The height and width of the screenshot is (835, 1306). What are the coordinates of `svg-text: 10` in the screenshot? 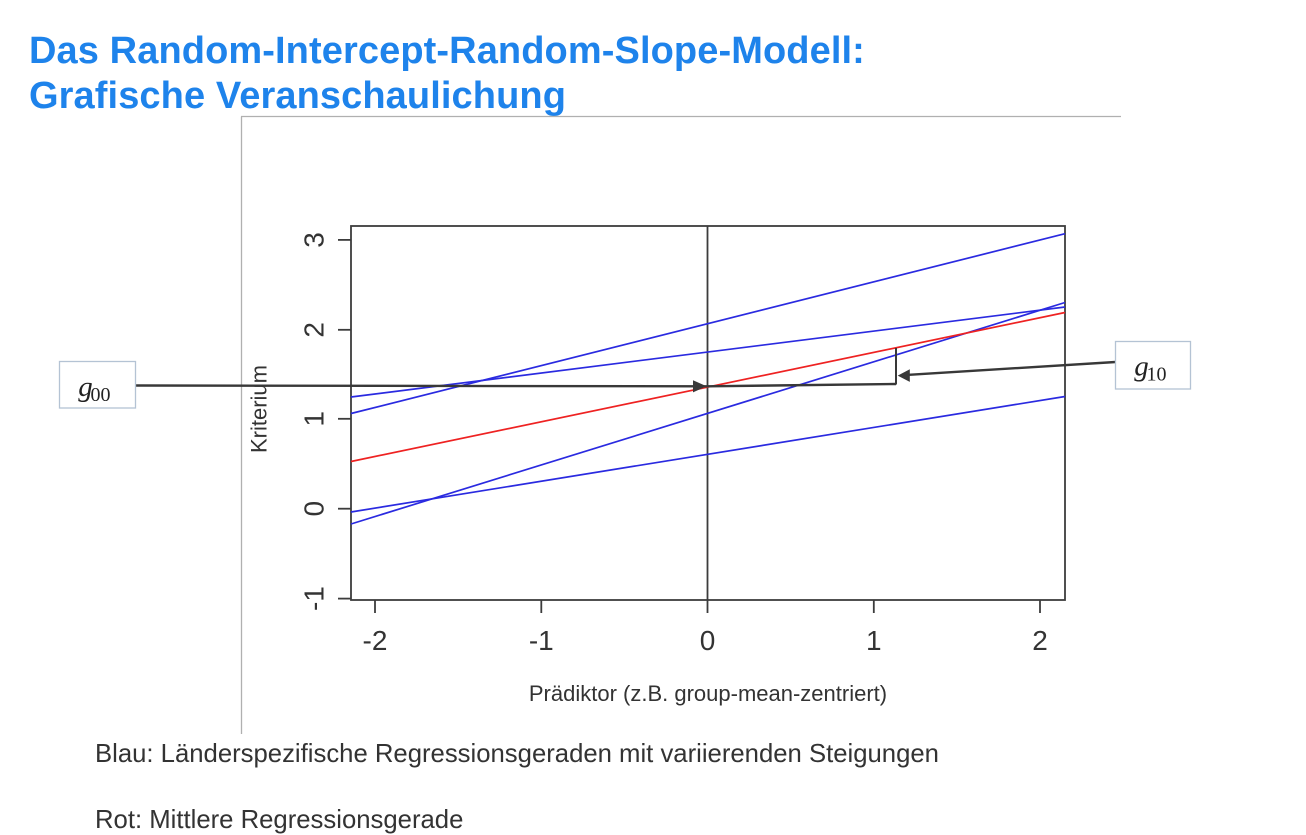 It's located at (1157, 375).